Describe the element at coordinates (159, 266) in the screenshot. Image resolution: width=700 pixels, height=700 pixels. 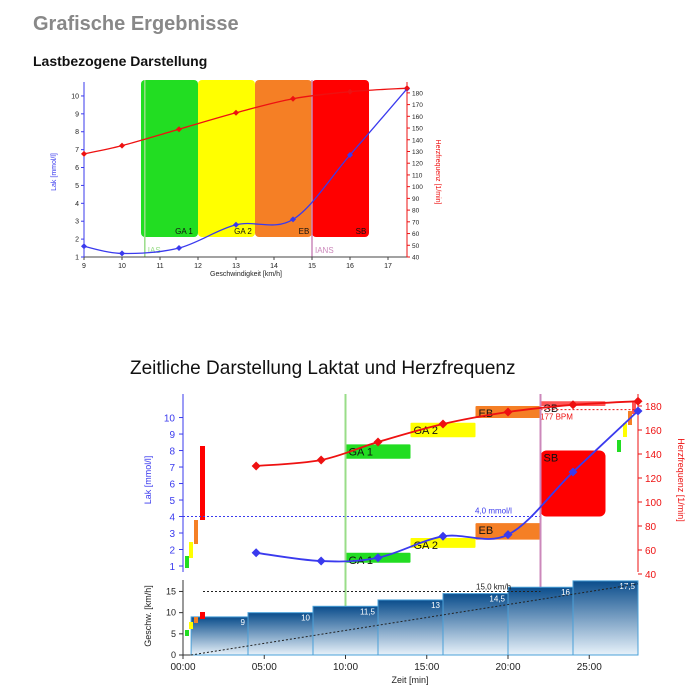
I see `x-tick-label: 11` at that location.